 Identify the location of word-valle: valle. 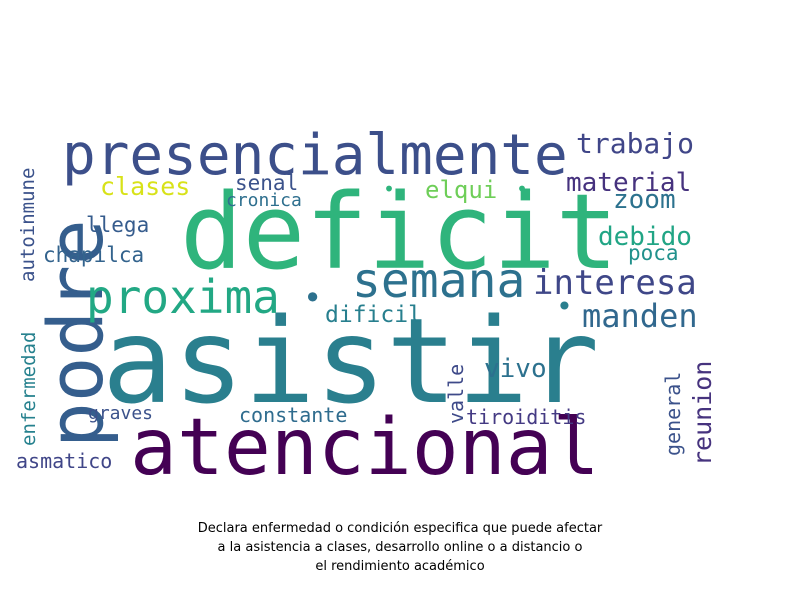
(456, 394).